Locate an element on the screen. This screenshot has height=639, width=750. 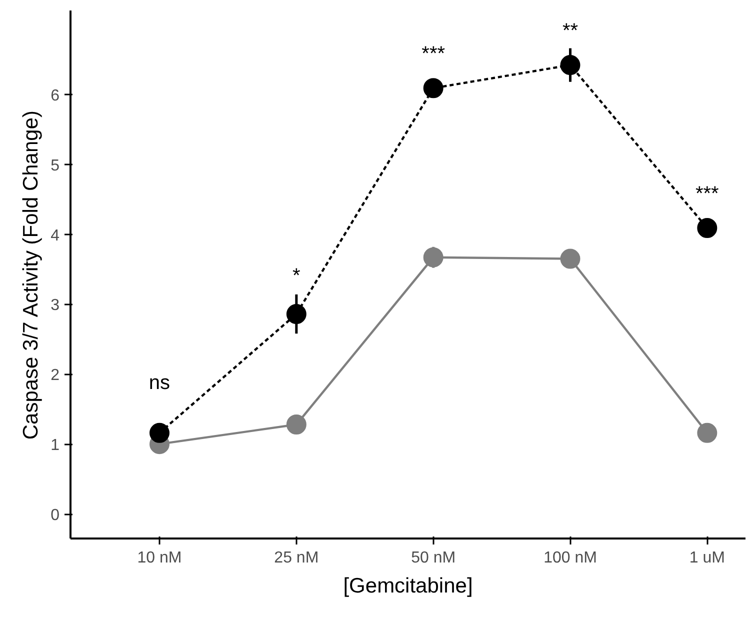
y-tick-label: 1 is located at coordinates (55, 445).